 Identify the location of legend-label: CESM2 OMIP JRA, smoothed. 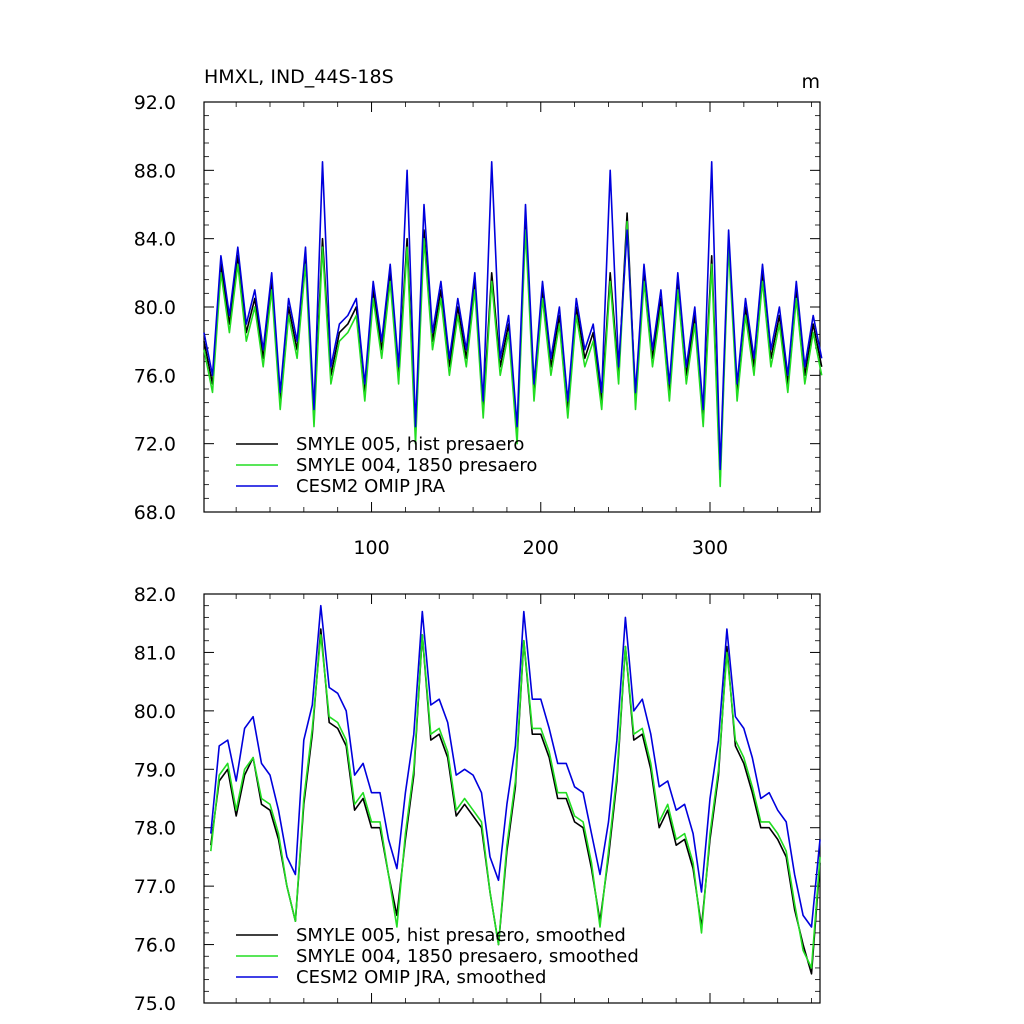
(421, 977).